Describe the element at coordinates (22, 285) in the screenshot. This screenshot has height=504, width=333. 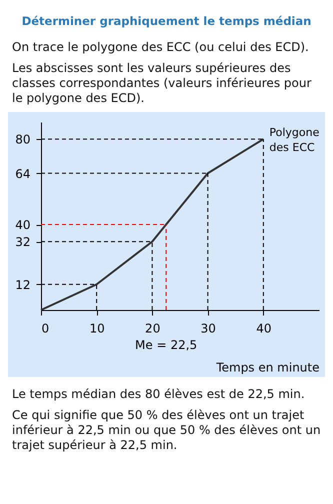
I see `y-tick-label: 12` at that location.